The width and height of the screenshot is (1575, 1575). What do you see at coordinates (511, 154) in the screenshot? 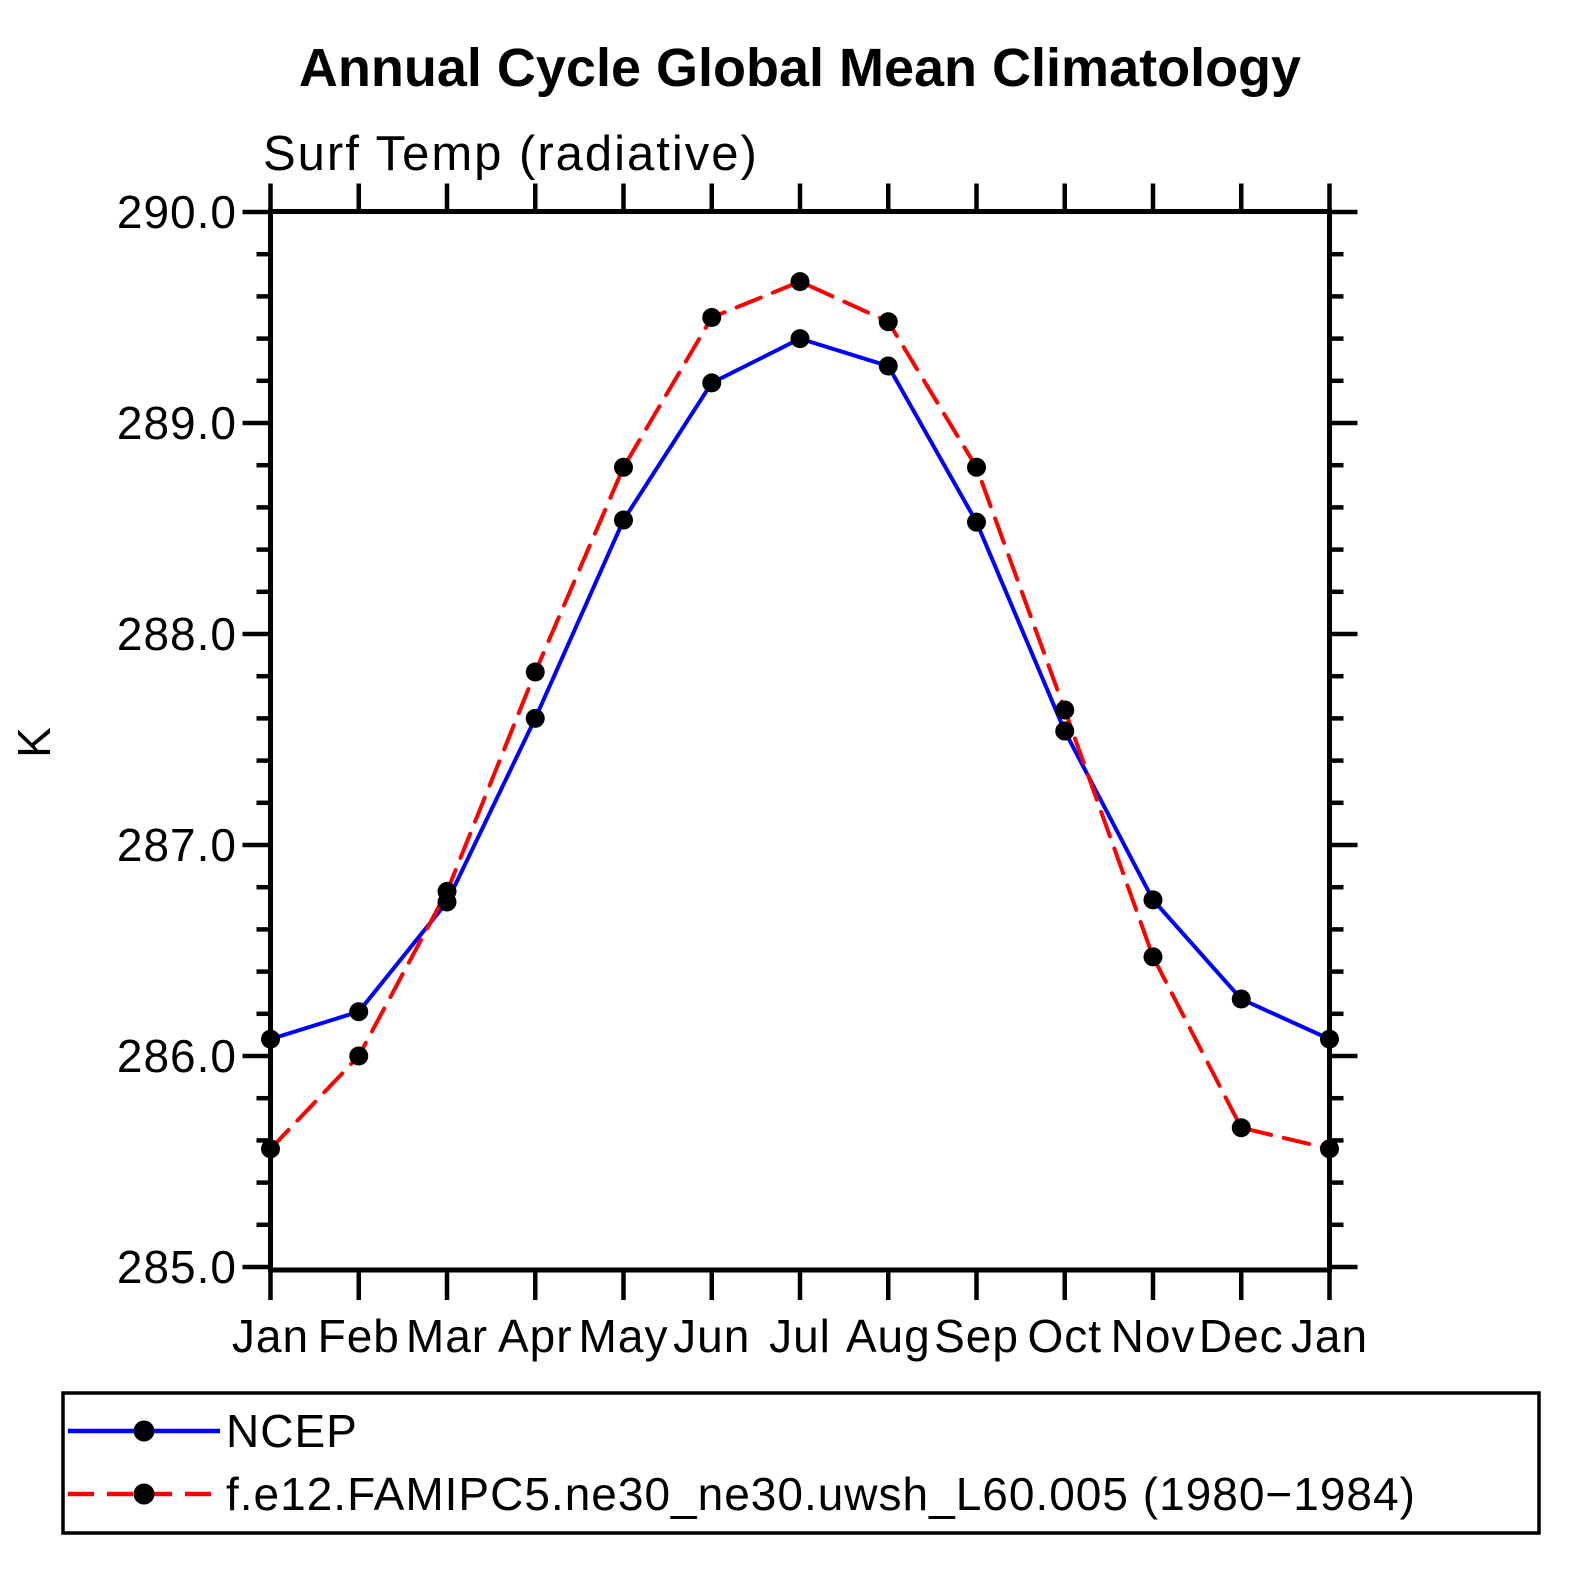
I see `chart-subtitle: Surf Temp (radiative)` at bounding box center [511, 154].